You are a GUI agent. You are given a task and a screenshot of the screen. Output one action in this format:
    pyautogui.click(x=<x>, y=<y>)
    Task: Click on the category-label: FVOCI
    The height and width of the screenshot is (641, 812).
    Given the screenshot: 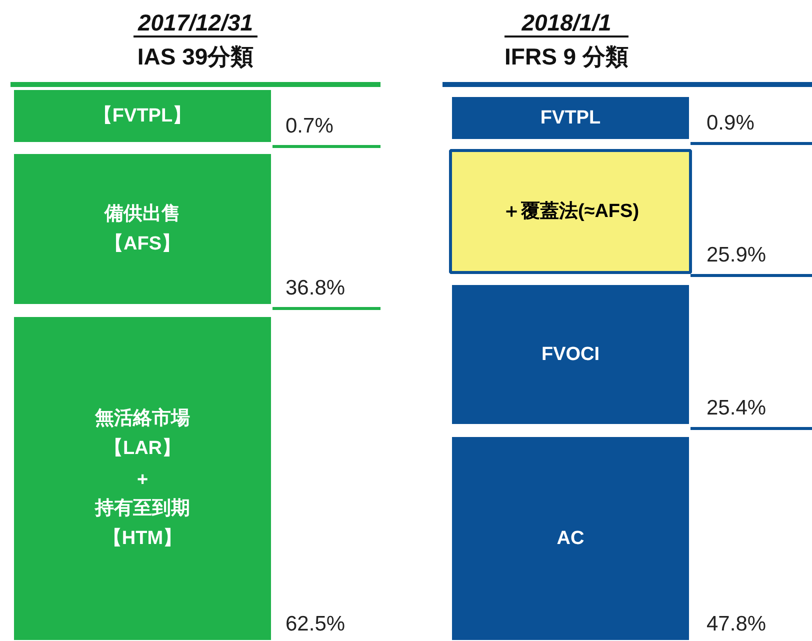 What is the action you would take?
    pyautogui.click(x=570, y=354)
    